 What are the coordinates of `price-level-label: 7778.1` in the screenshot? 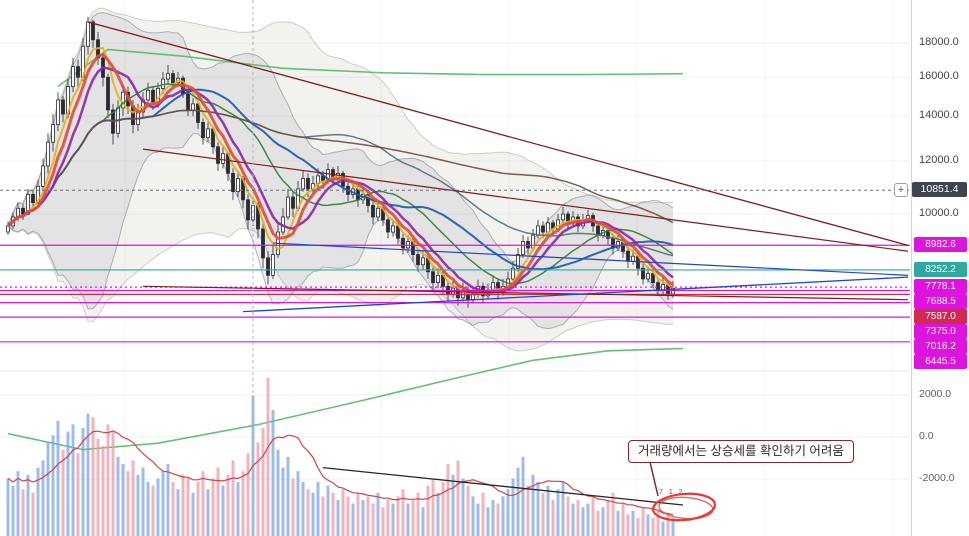 It's located at (940, 287).